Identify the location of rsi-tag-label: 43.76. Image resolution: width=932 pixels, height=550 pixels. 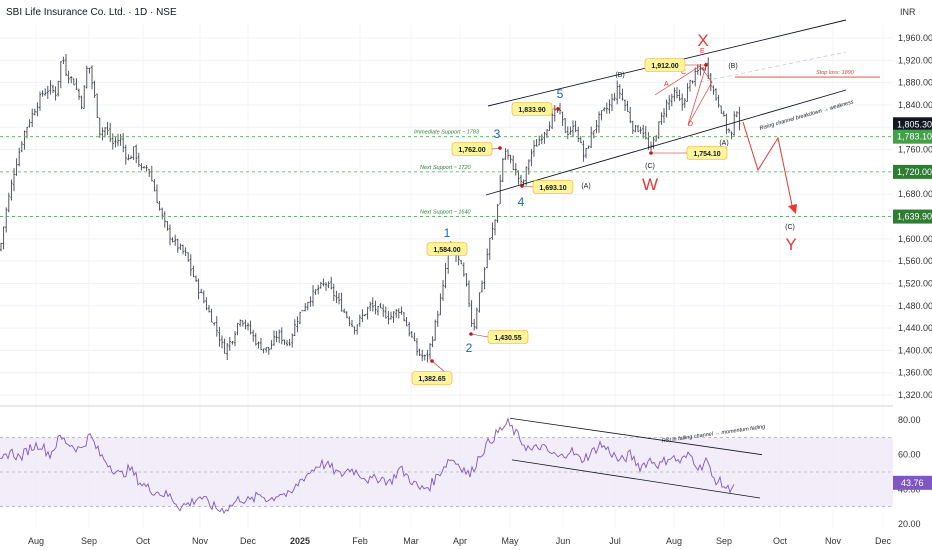
(912, 483).